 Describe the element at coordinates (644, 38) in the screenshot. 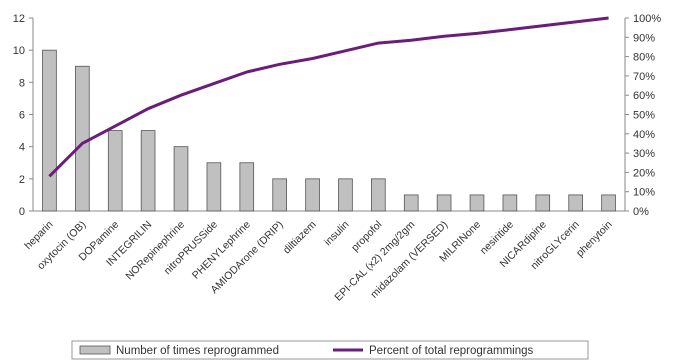

I see `right-tick-label: 90%` at that location.